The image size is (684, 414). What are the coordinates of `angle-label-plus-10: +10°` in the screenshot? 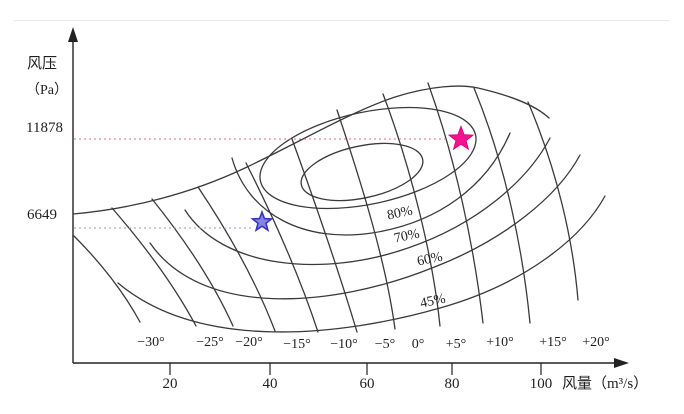 It's located at (500, 342).